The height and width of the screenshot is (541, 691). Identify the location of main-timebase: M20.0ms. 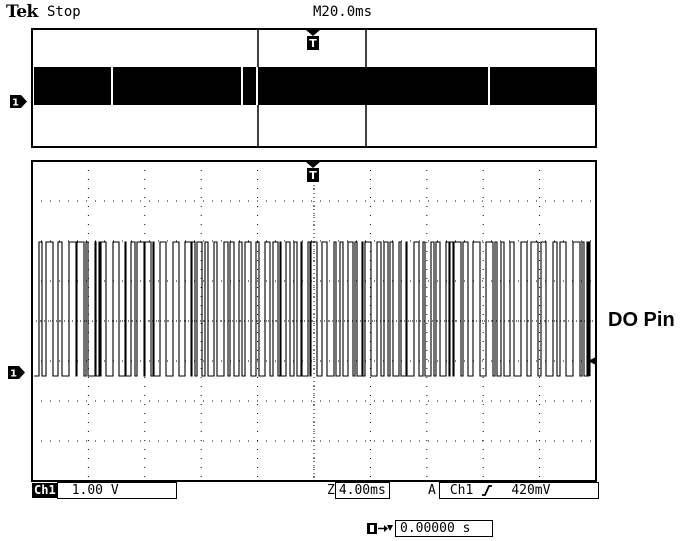
(343, 12).